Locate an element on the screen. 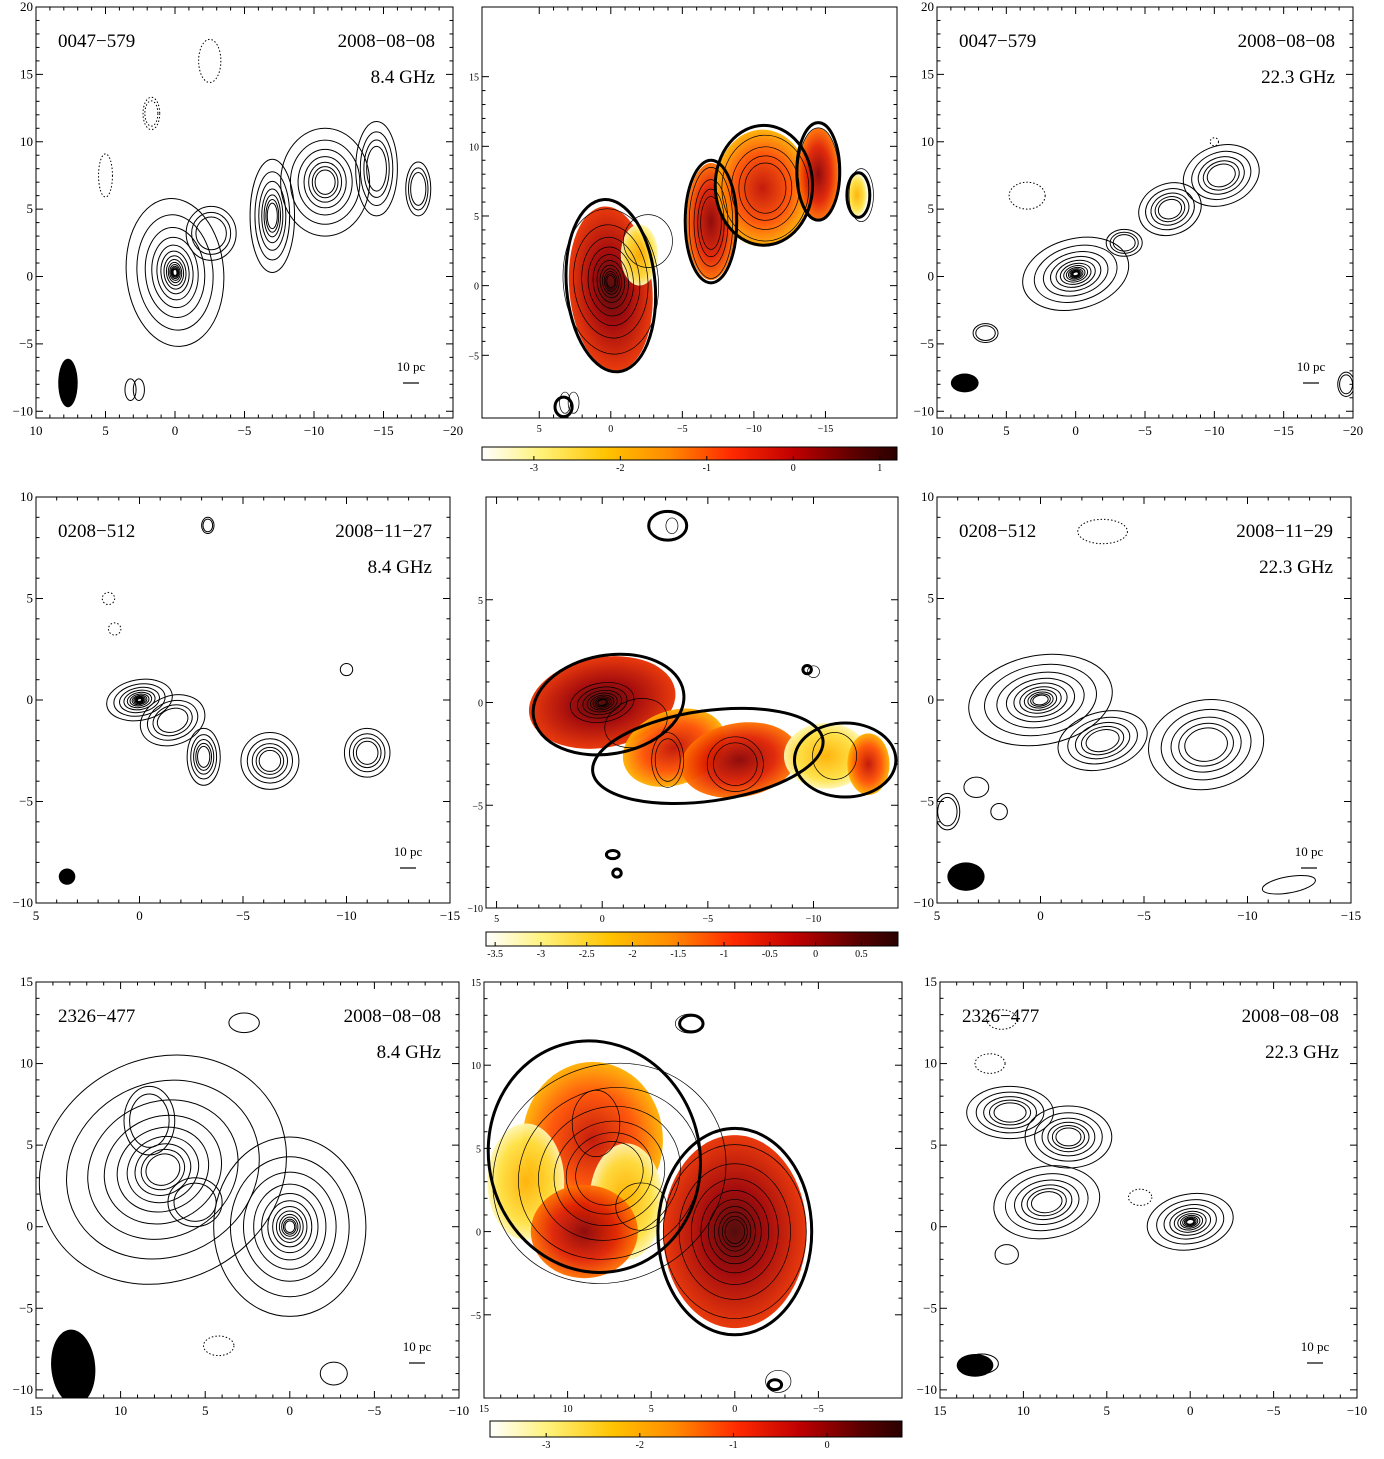 The width and height of the screenshot is (1384, 1459). colorbar-tick-label: 0 is located at coordinates (815, 954).